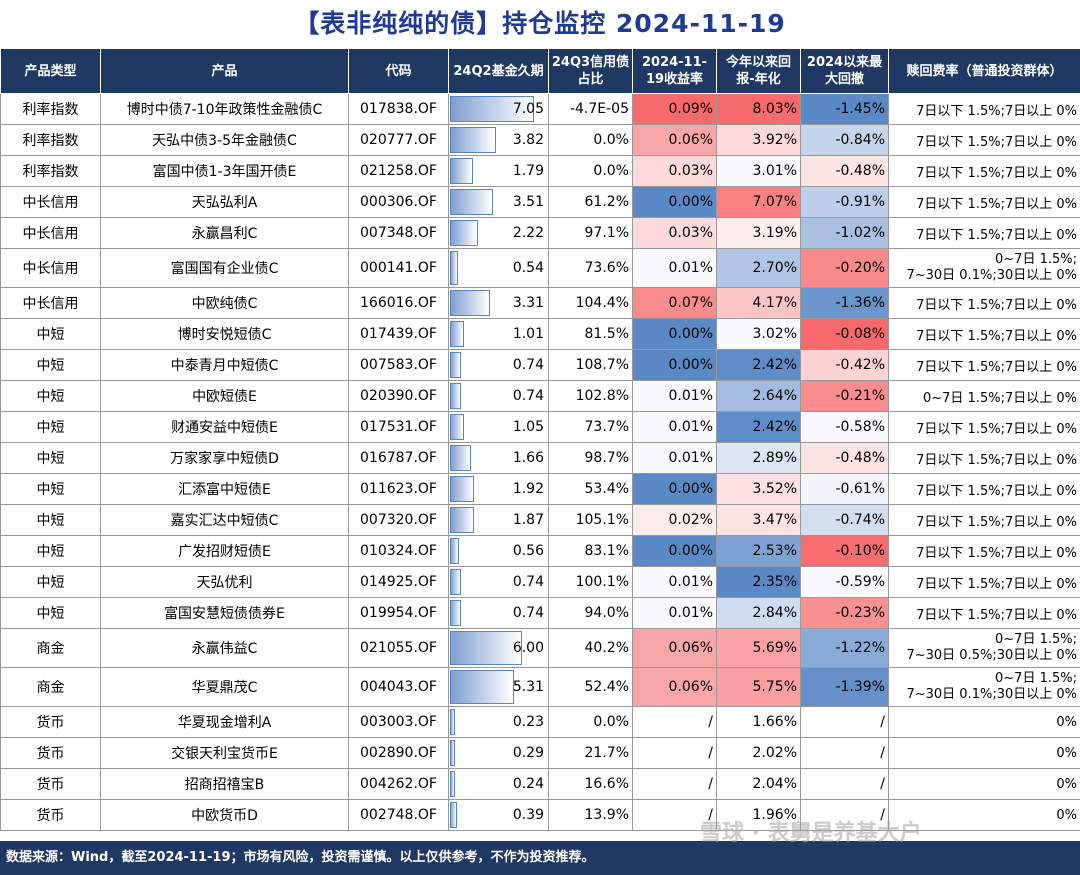 The image size is (1080, 875). What do you see at coordinates (1036, 259) in the screenshot?
I see `fee-line: 0~7日 1.5%;` at bounding box center [1036, 259].